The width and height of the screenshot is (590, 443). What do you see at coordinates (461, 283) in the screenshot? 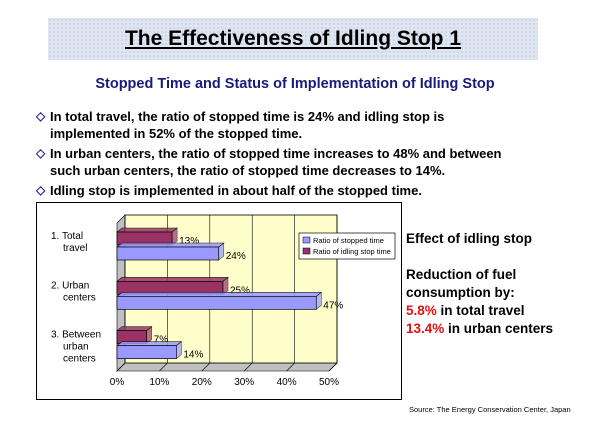
I see `reduction-label: Reduction of fuel consumption by:` at bounding box center [461, 283].